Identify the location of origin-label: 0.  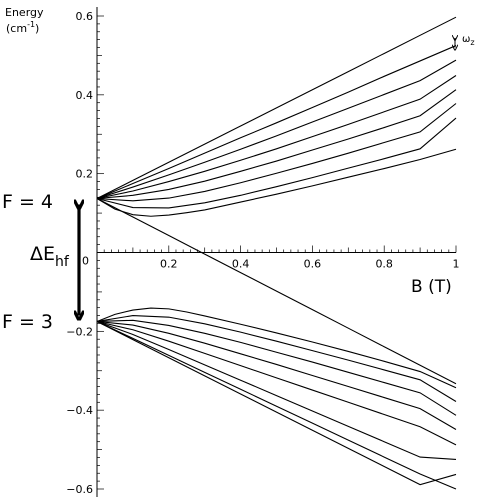
(85, 261).